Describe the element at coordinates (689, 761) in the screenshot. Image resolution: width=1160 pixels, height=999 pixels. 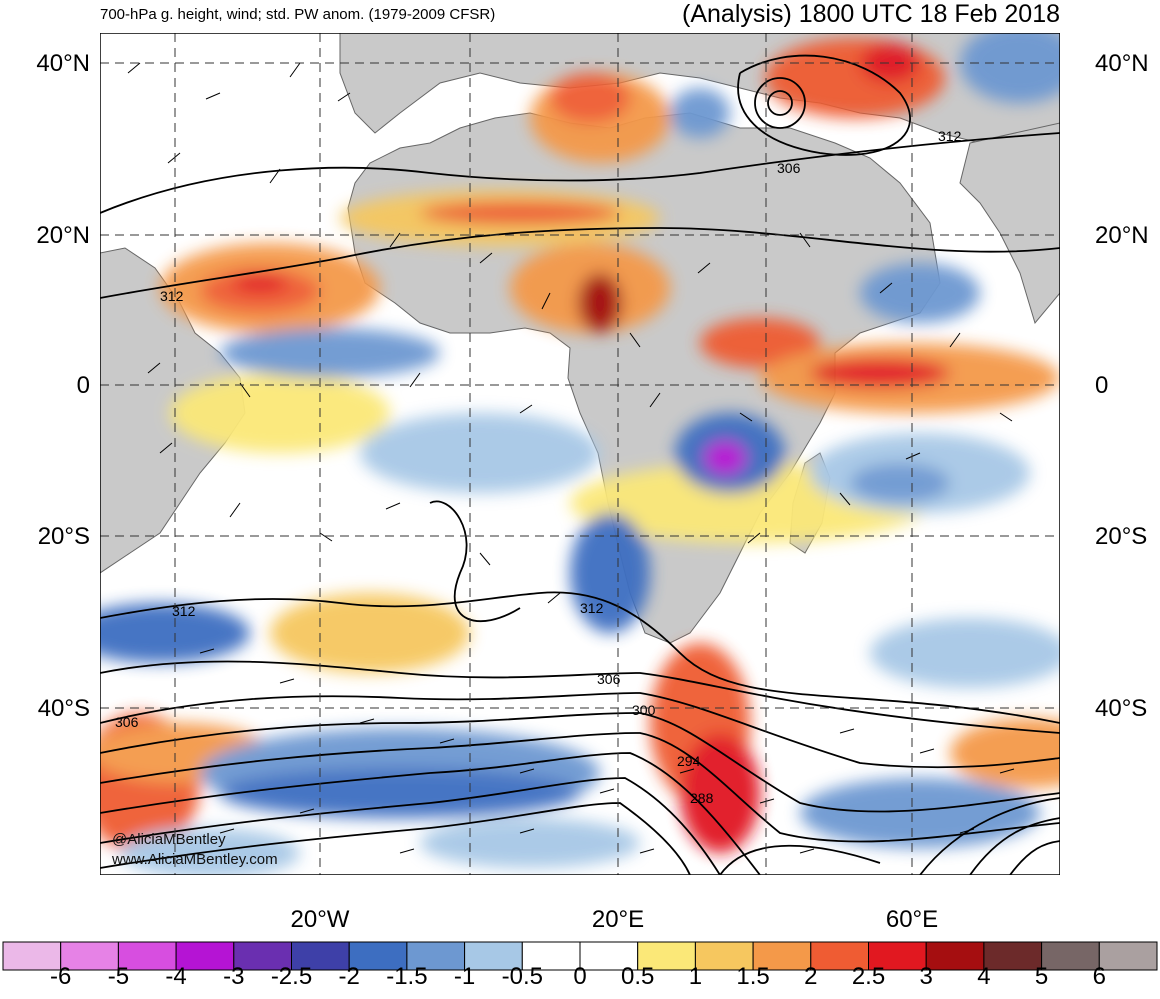
I see `contour-label-294: 294` at that location.